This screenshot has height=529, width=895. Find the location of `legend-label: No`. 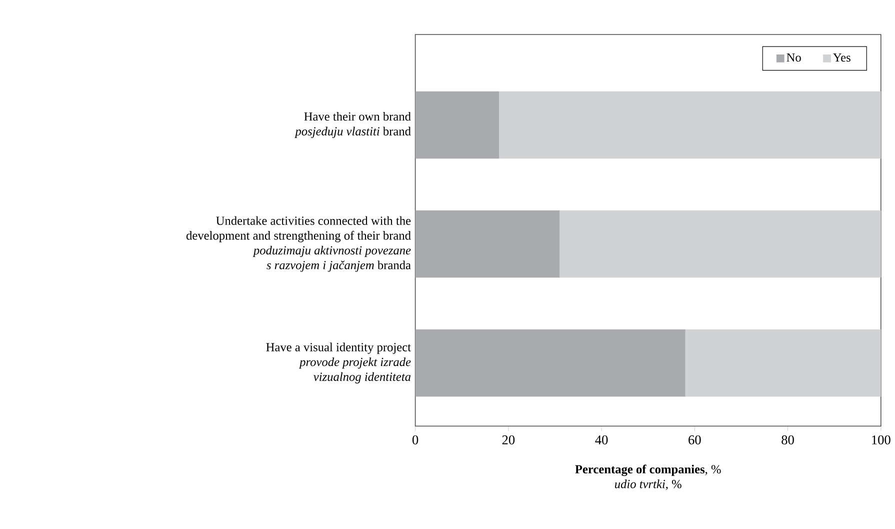

legend-label: No is located at coordinates (793, 58).